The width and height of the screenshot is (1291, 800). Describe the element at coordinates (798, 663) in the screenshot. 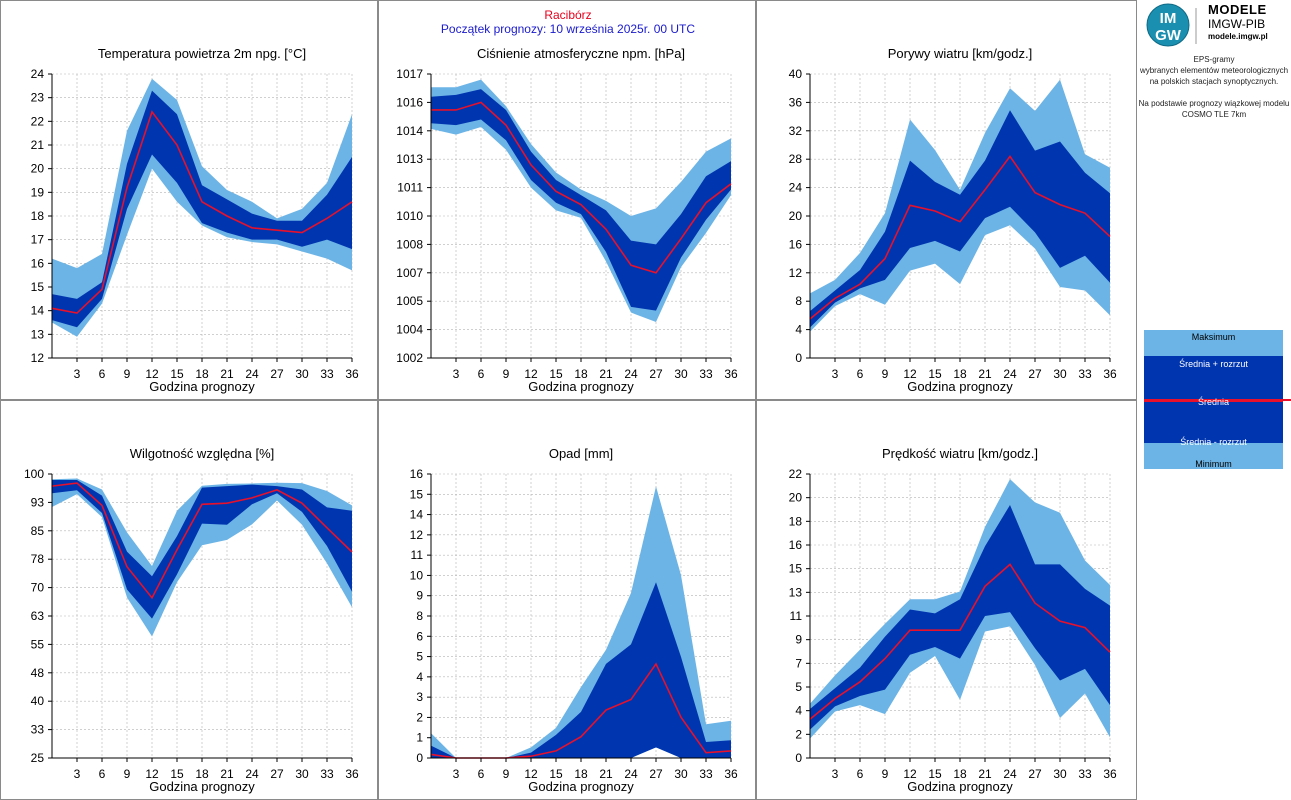

I see `y-tick-label: 7` at that location.